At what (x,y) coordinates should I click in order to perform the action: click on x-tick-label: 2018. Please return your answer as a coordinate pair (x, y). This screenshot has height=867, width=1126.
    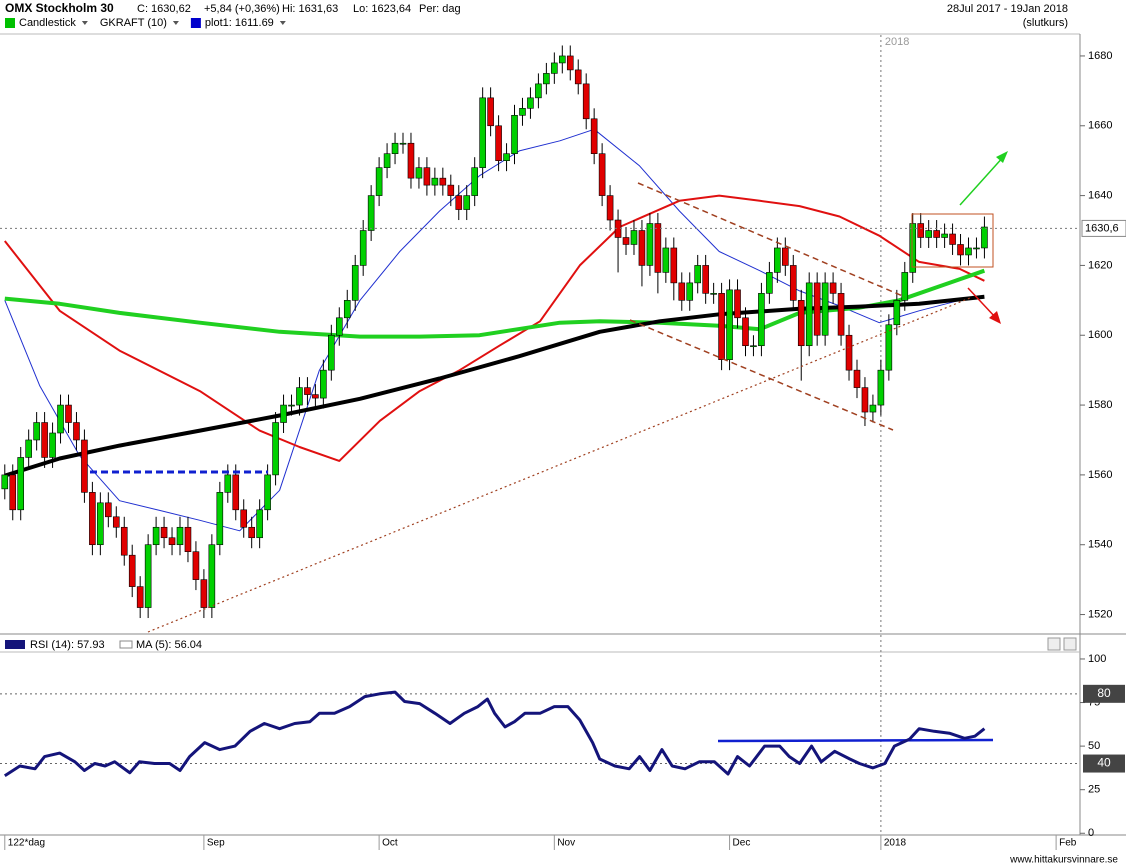
    Looking at the image, I should click on (895, 843).